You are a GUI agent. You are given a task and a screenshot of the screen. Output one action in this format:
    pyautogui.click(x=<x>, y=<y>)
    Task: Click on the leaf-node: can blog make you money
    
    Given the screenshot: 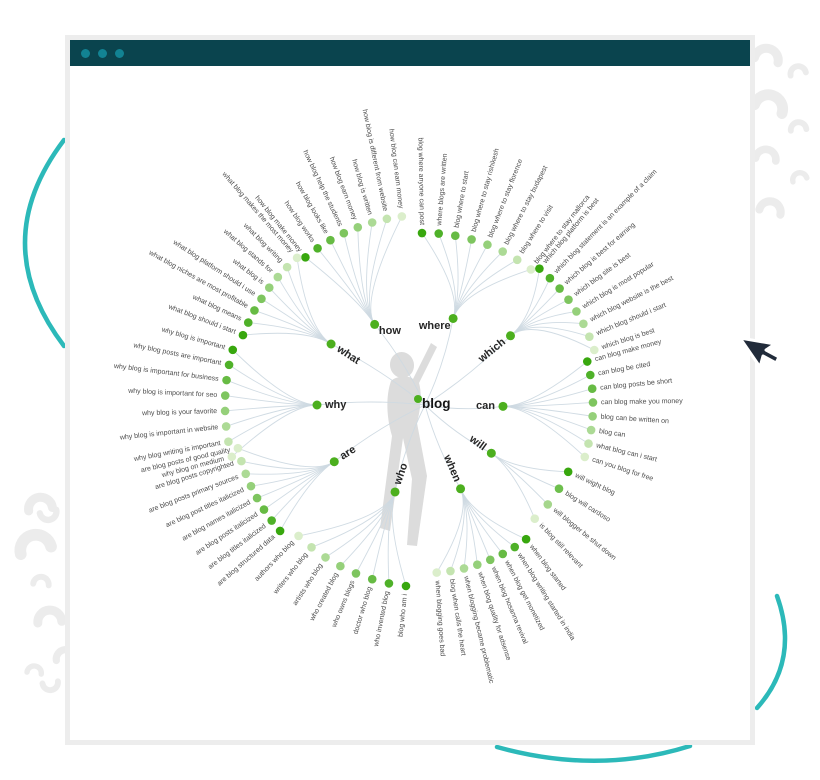 What is the action you would take?
    pyautogui.click(x=636, y=402)
    